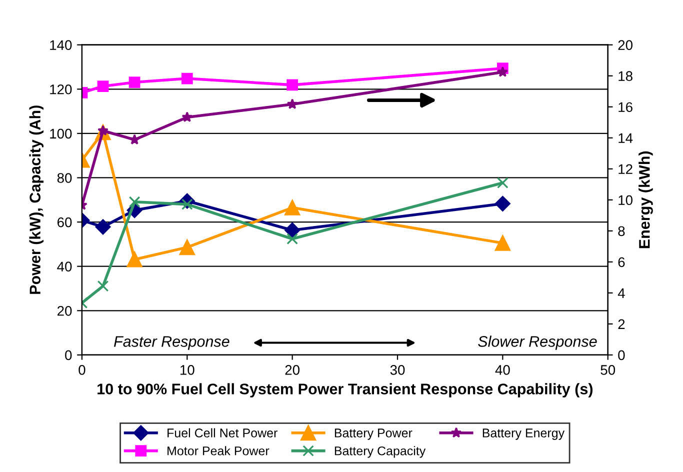 The width and height of the screenshot is (683, 472). What do you see at coordinates (645, 199) in the screenshot?
I see `y2-axis-title: Energy (kWh)` at bounding box center [645, 199].